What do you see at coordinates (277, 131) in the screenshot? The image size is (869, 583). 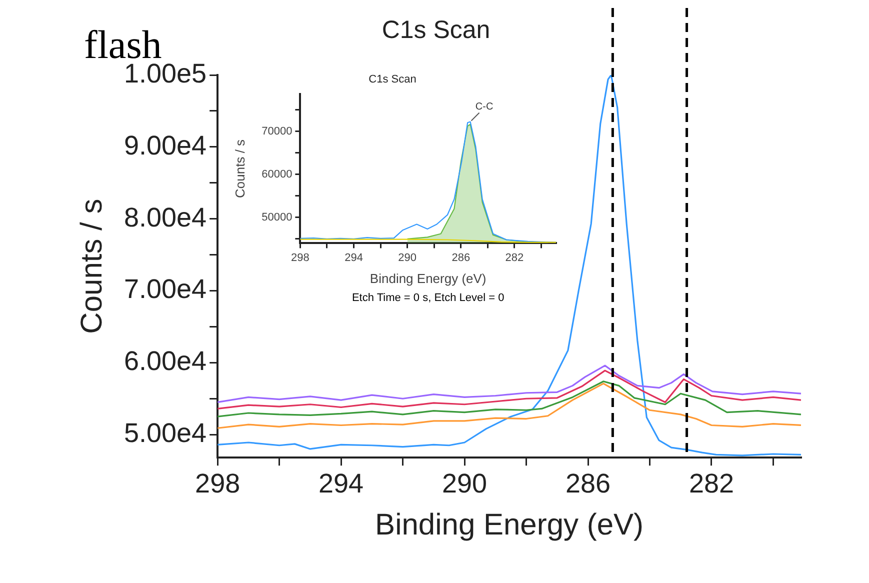 I see `y-tick-label: 70000` at bounding box center [277, 131].